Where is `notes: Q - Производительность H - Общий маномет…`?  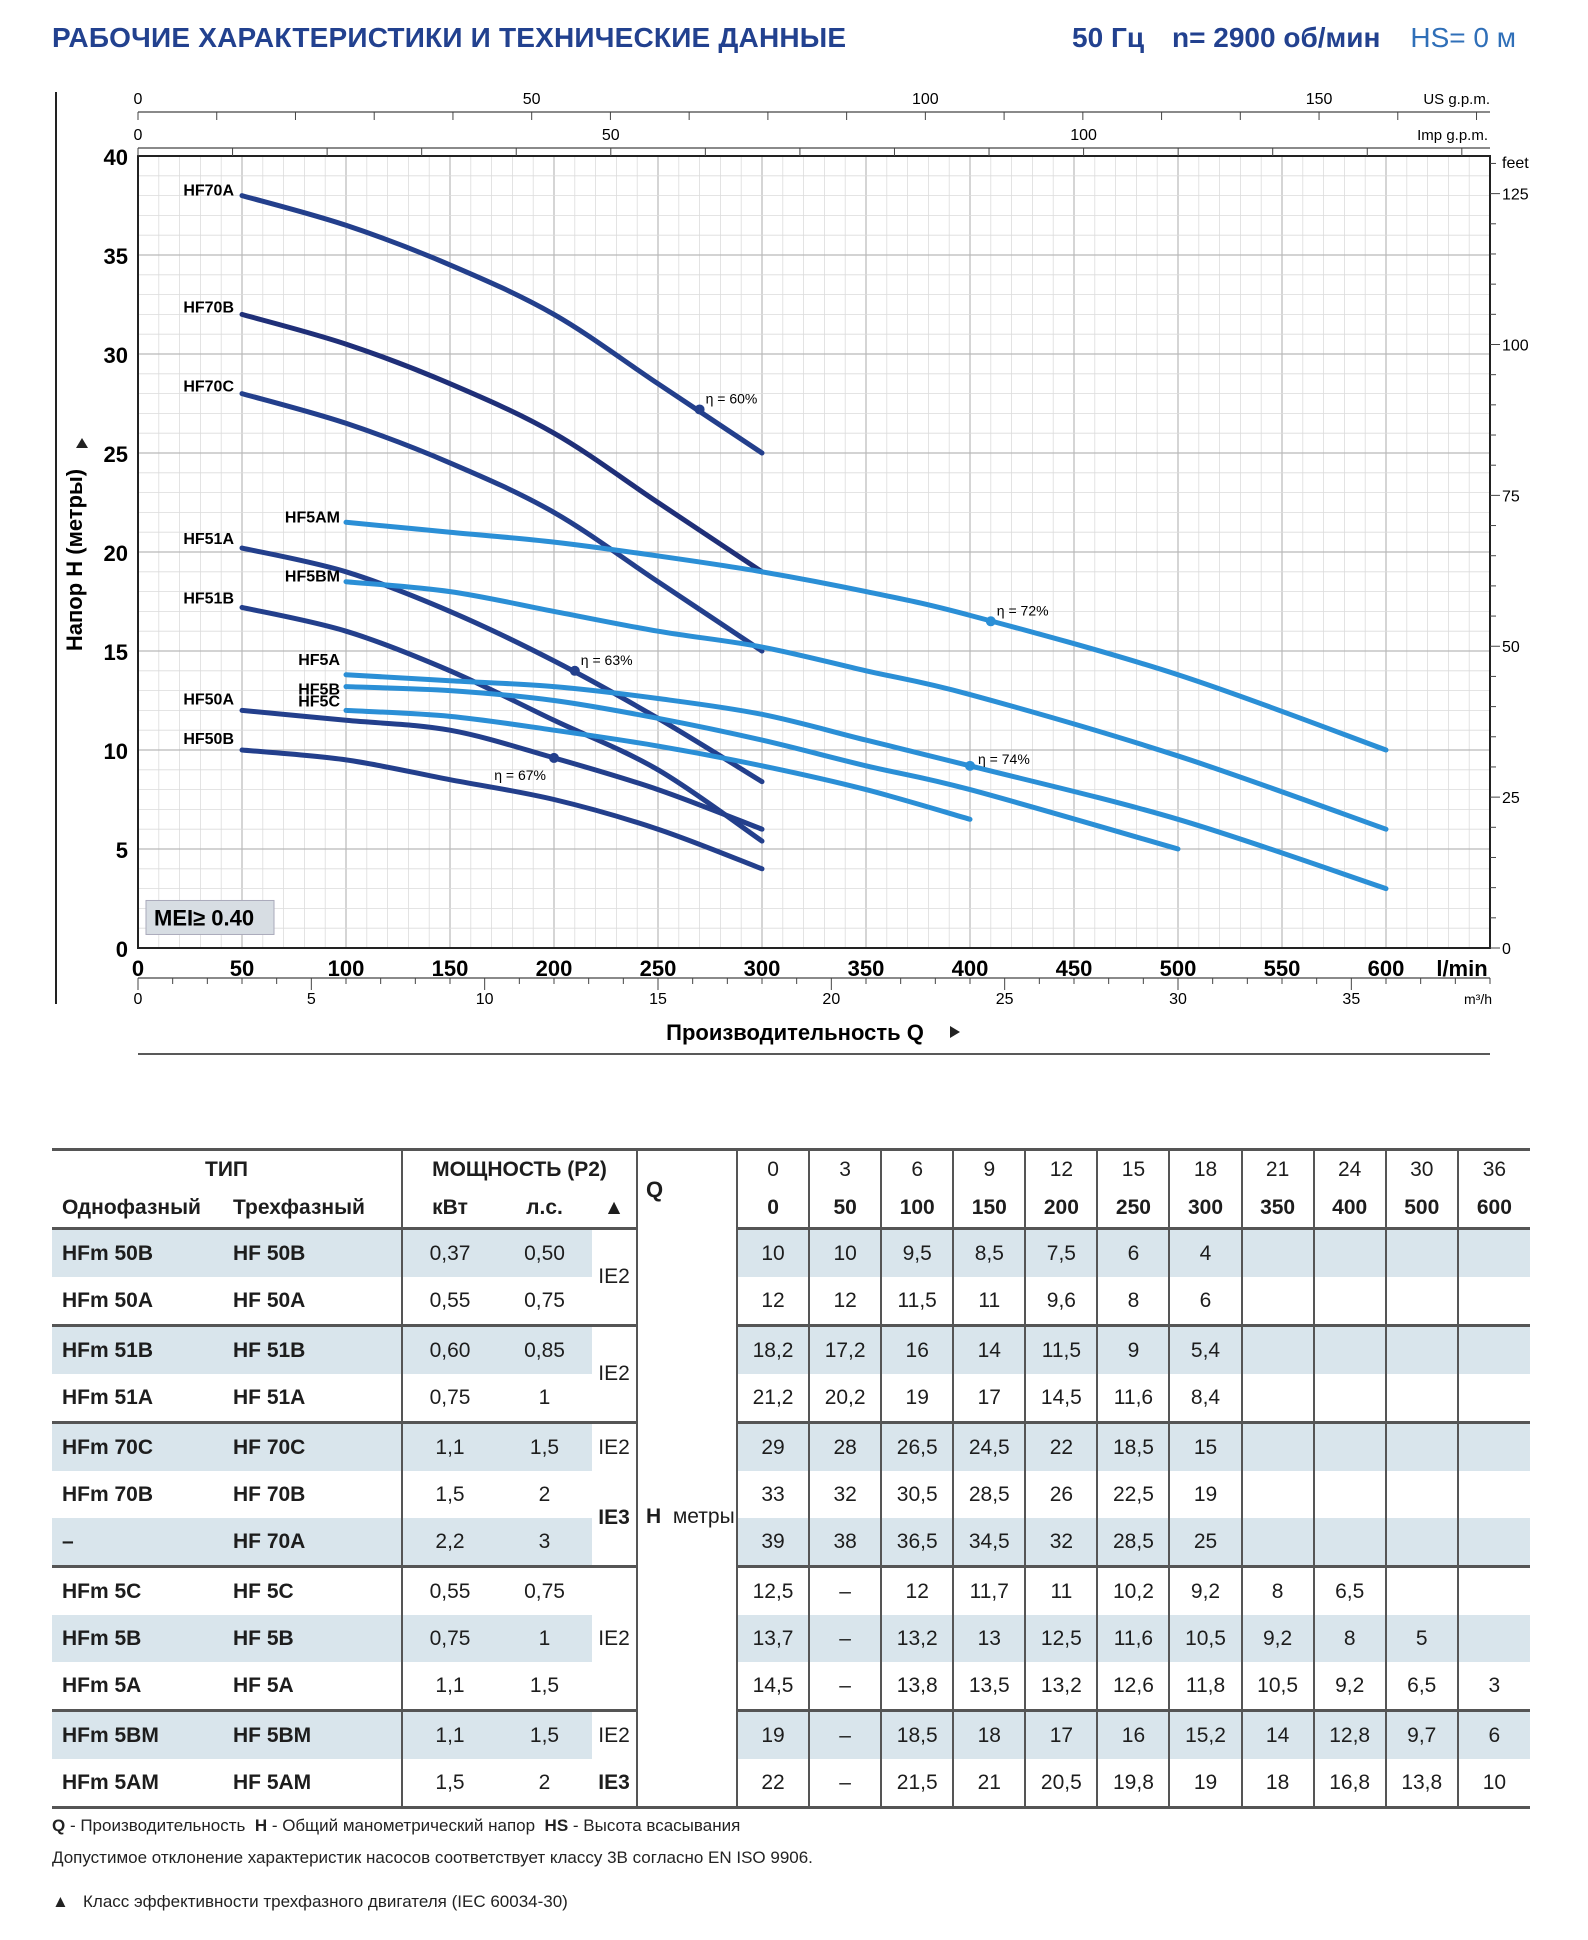 notes: Q - Производительность H - Общий маномет… is located at coordinates (432, 1842).